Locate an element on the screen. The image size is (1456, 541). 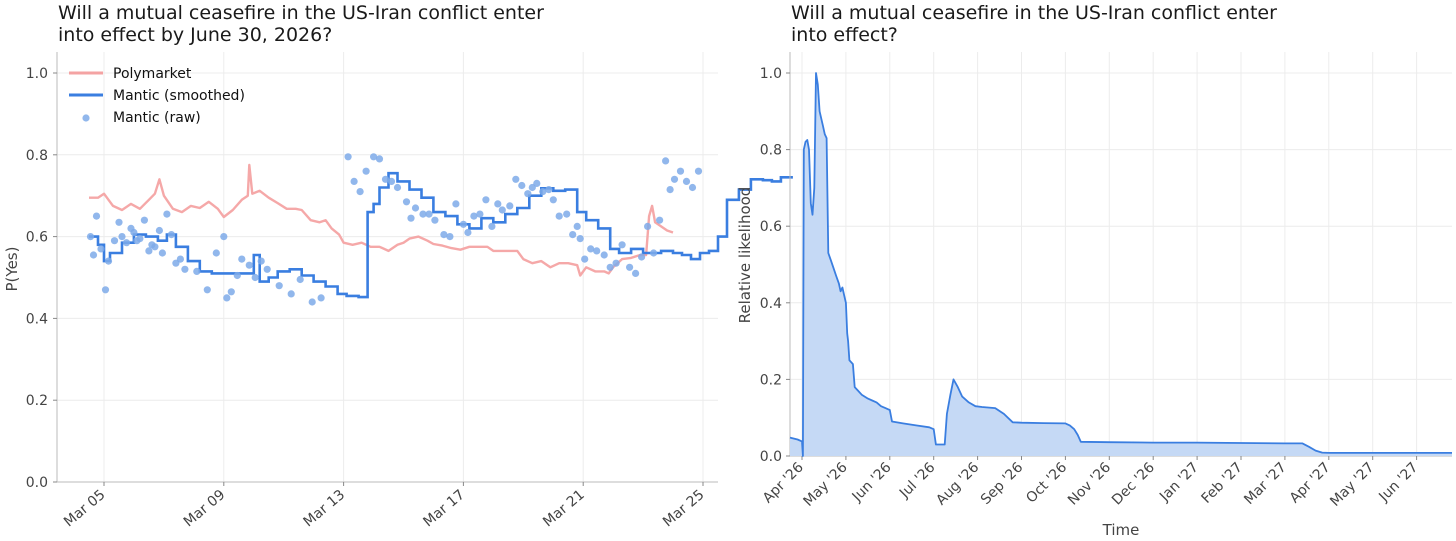
right-x-tick-label: Sep '26 is located at coordinates (1002, 483).